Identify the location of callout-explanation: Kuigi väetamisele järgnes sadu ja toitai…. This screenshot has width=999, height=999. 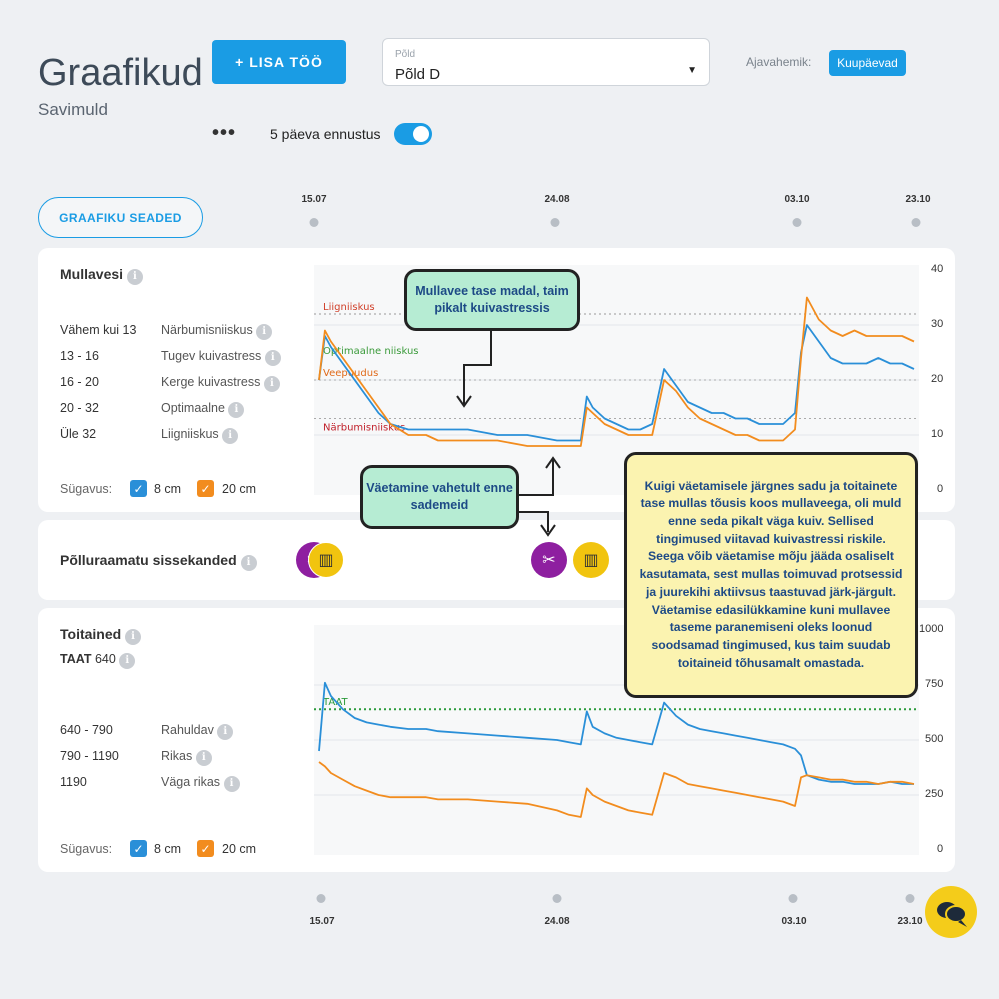
(771, 575).